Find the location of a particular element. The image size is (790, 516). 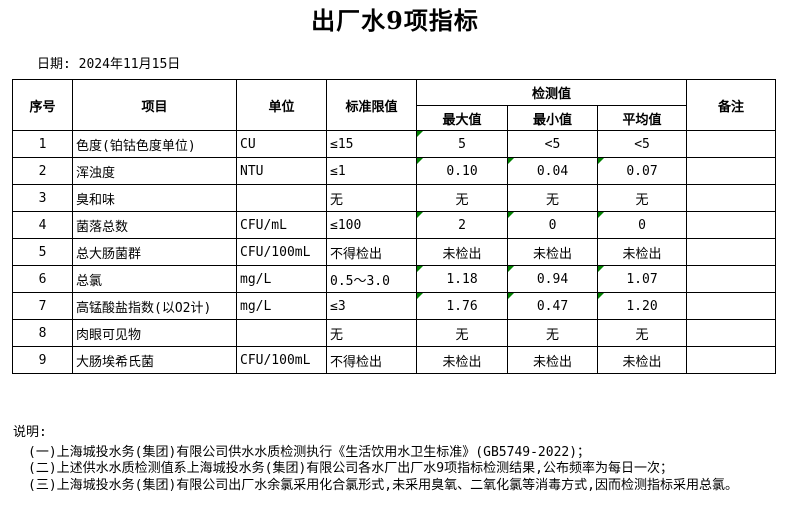

cell-seq: 9 is located at coordinates (42, 360).